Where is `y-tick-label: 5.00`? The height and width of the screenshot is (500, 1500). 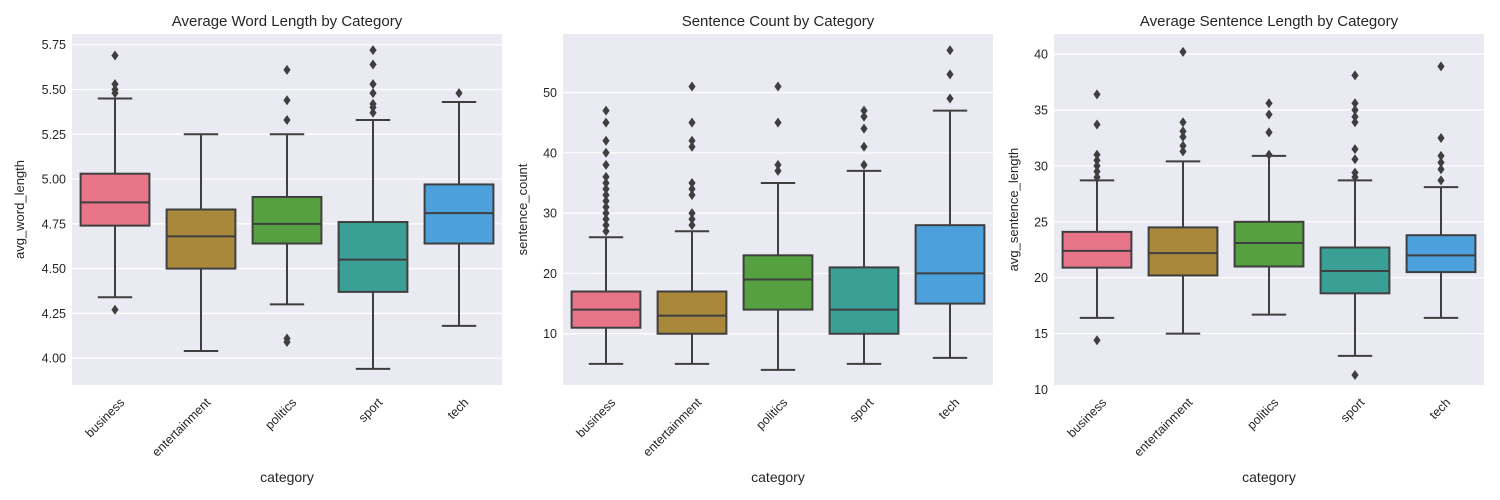 y-tick-label: 5.00 is located at coordinates (54, 180).